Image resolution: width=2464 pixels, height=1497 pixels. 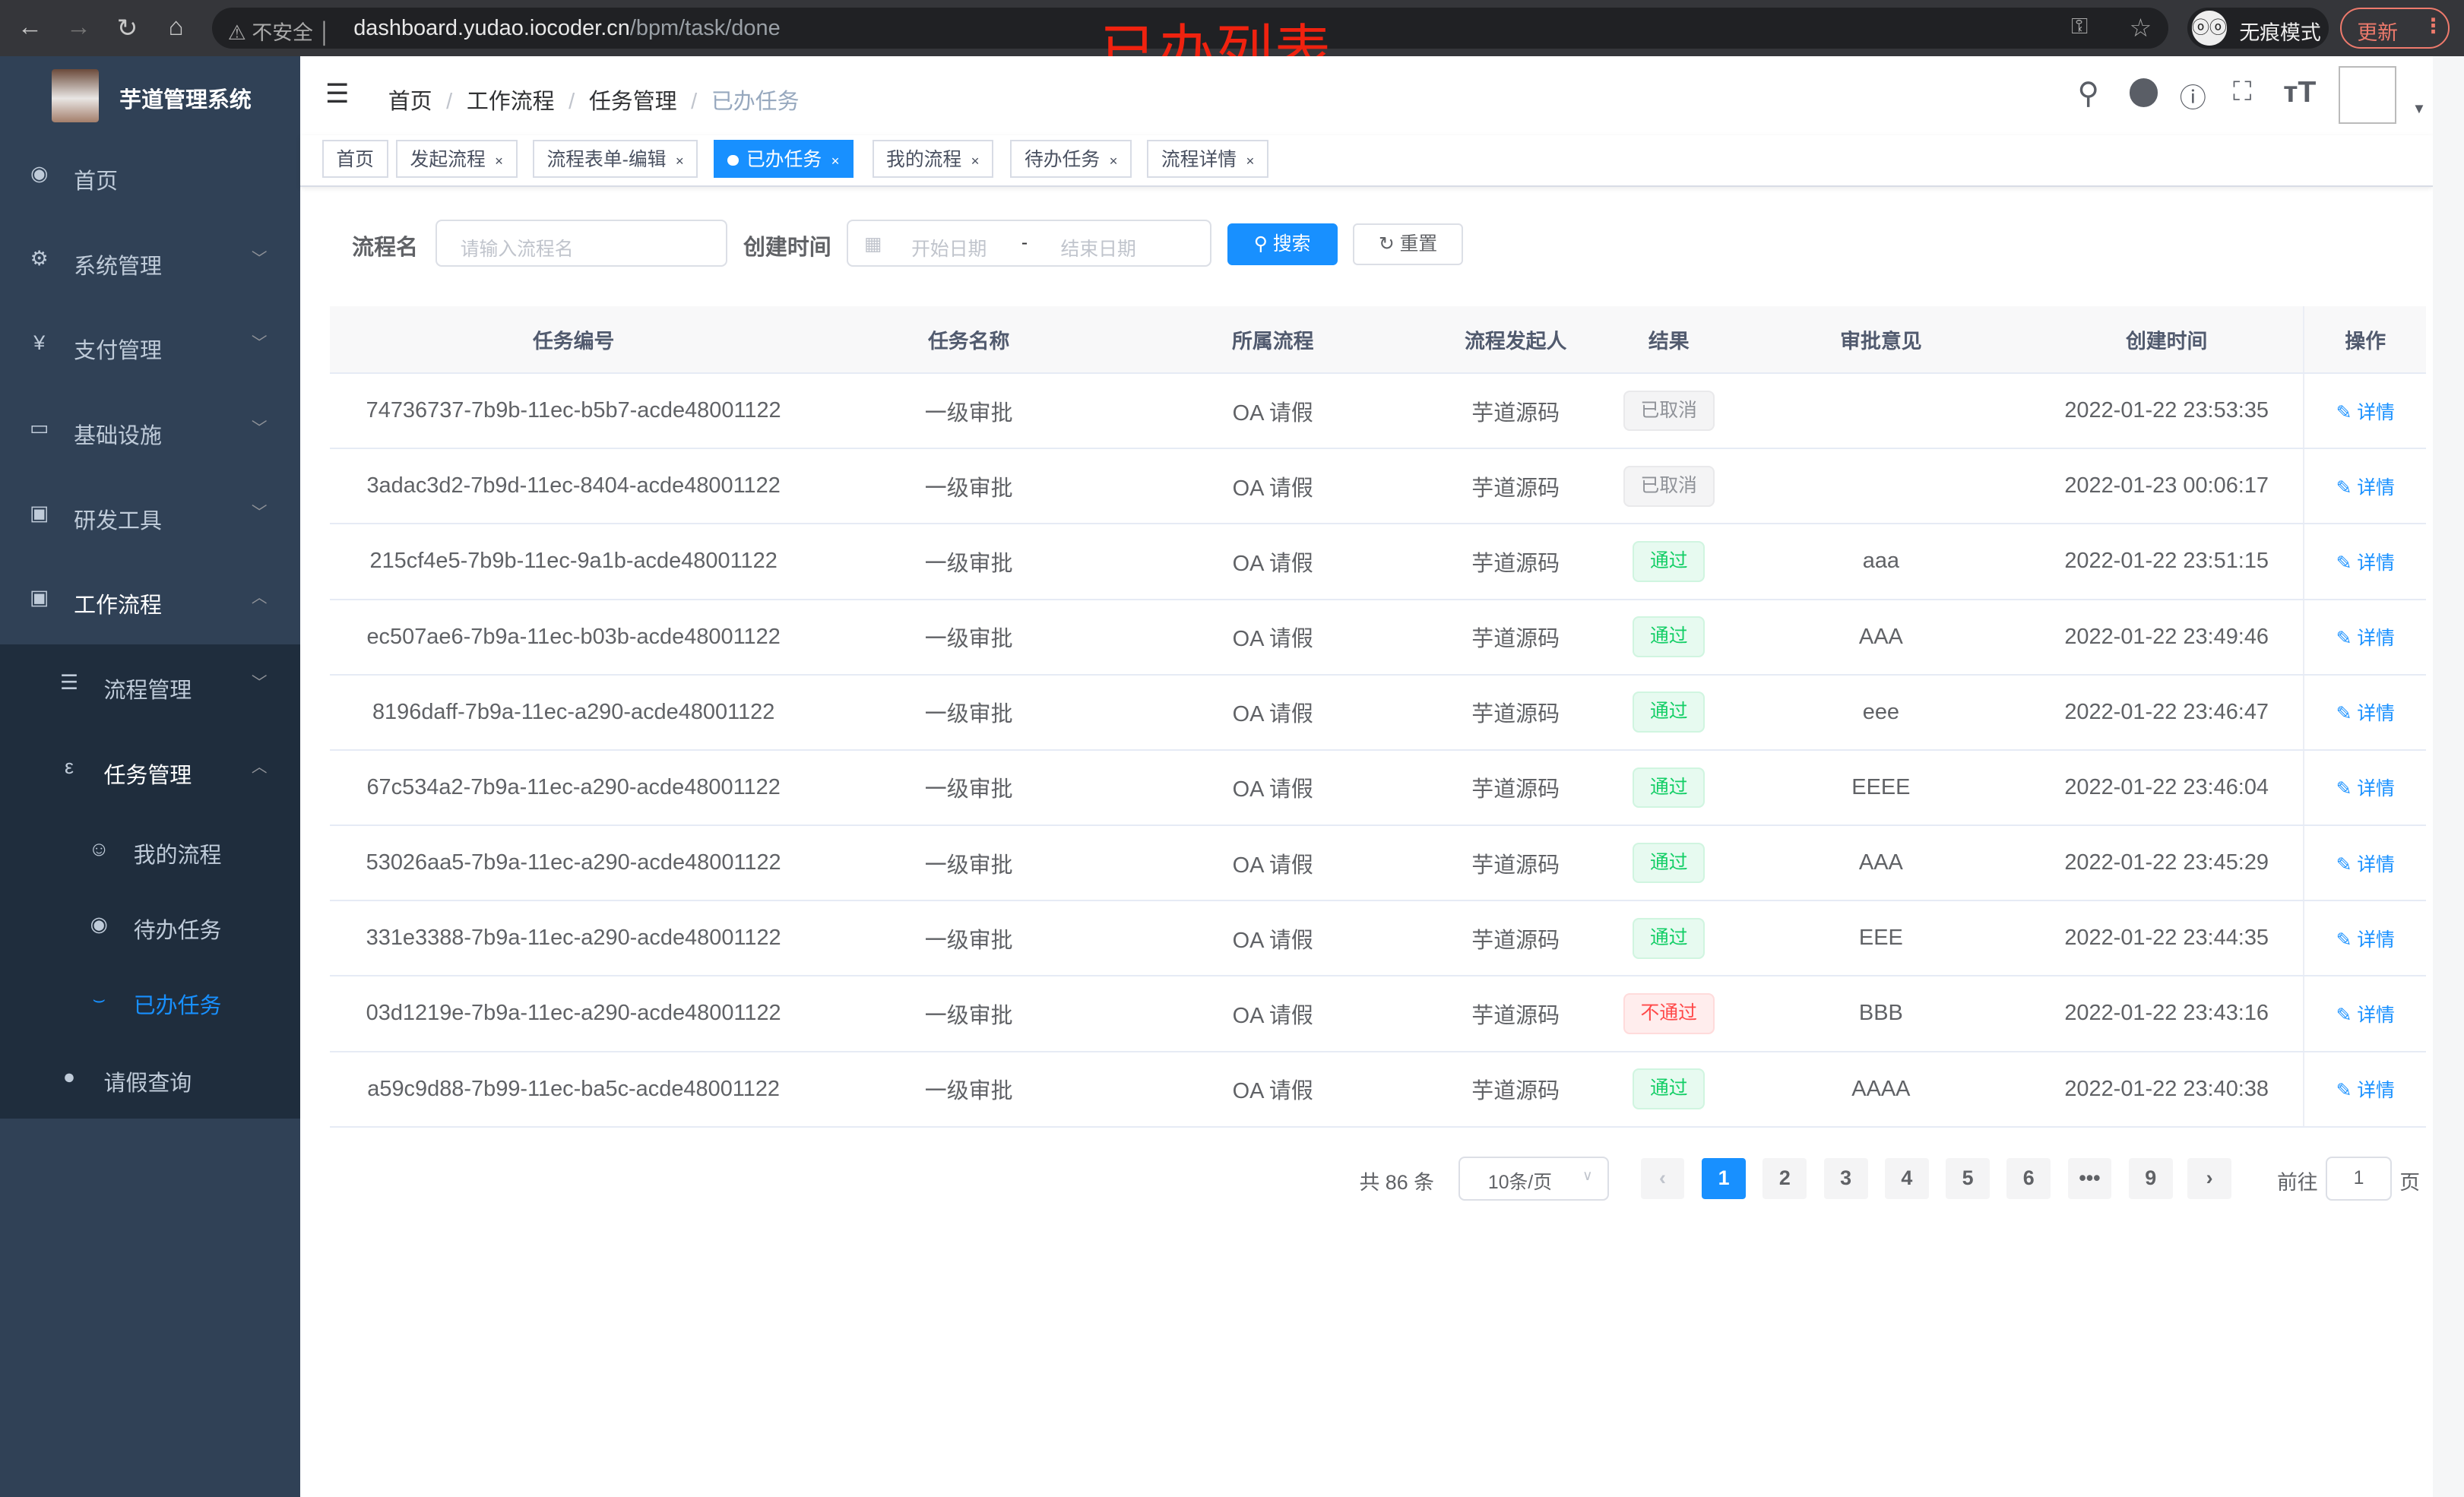 I want to click on hamburger-icon: ☰, so click(x=337, y=94).